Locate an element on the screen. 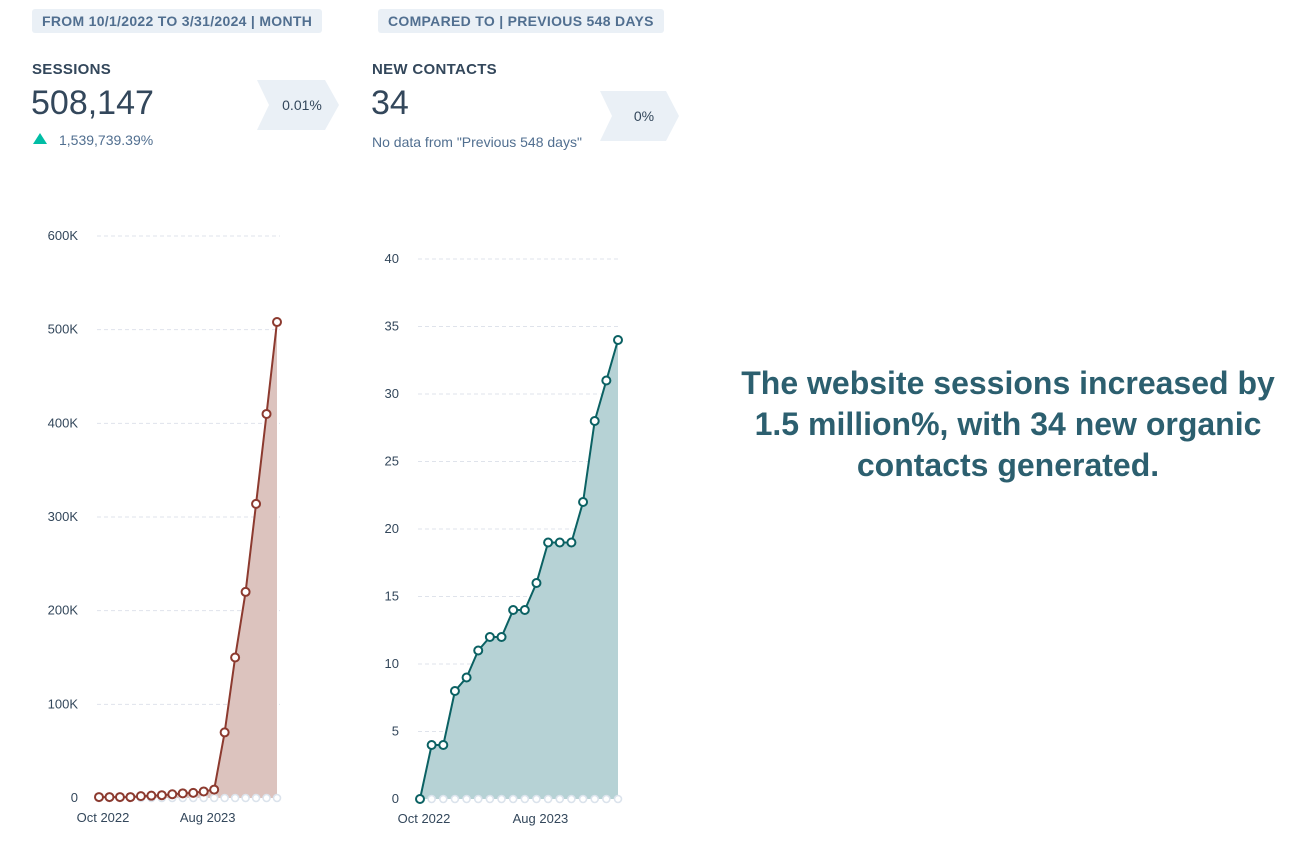 The width and height of the screenshot is (1302, 841). y-tick-label: 10 is located at coordinates (392, 663).